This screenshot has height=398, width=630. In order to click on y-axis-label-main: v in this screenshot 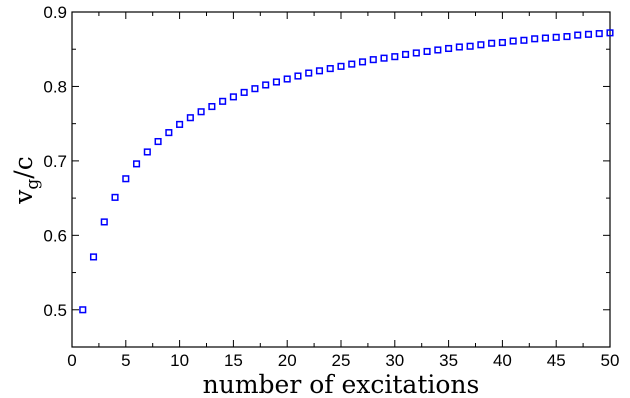, I will do `click(23, 197)`.